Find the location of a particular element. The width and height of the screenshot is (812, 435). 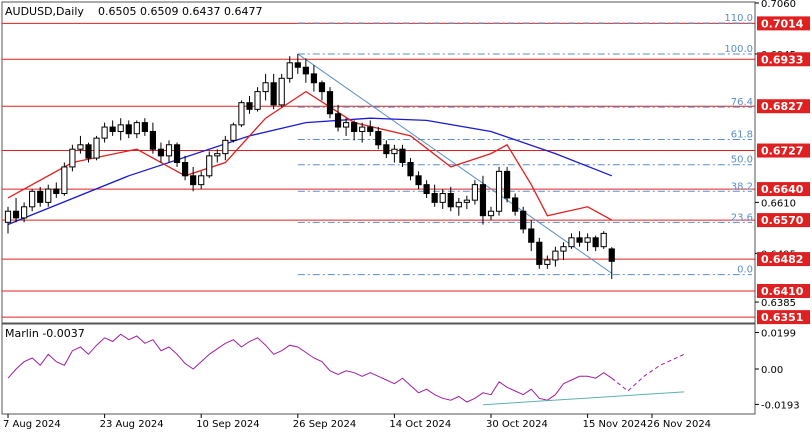

level-price-tag-label: 0.6351 is located at coordinates (782, 317).